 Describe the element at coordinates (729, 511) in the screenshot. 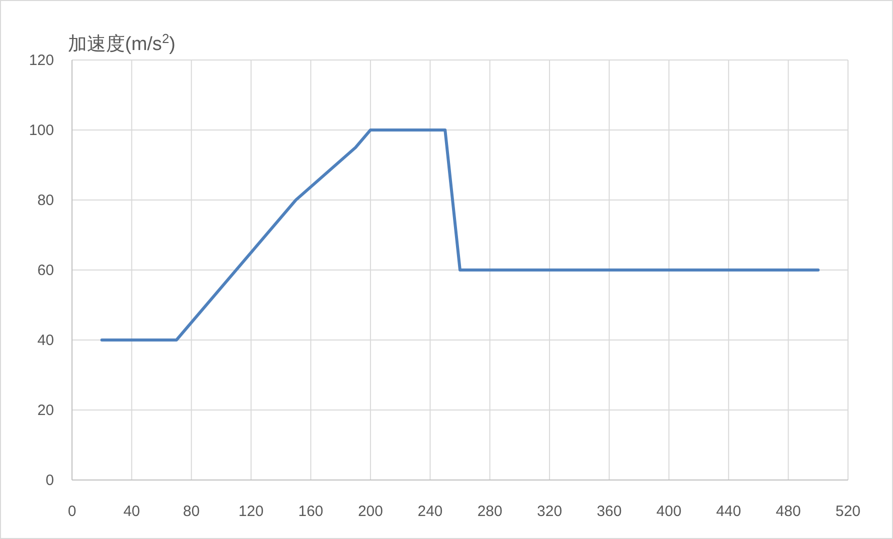

I see `x-tick-label: 440` at that location.